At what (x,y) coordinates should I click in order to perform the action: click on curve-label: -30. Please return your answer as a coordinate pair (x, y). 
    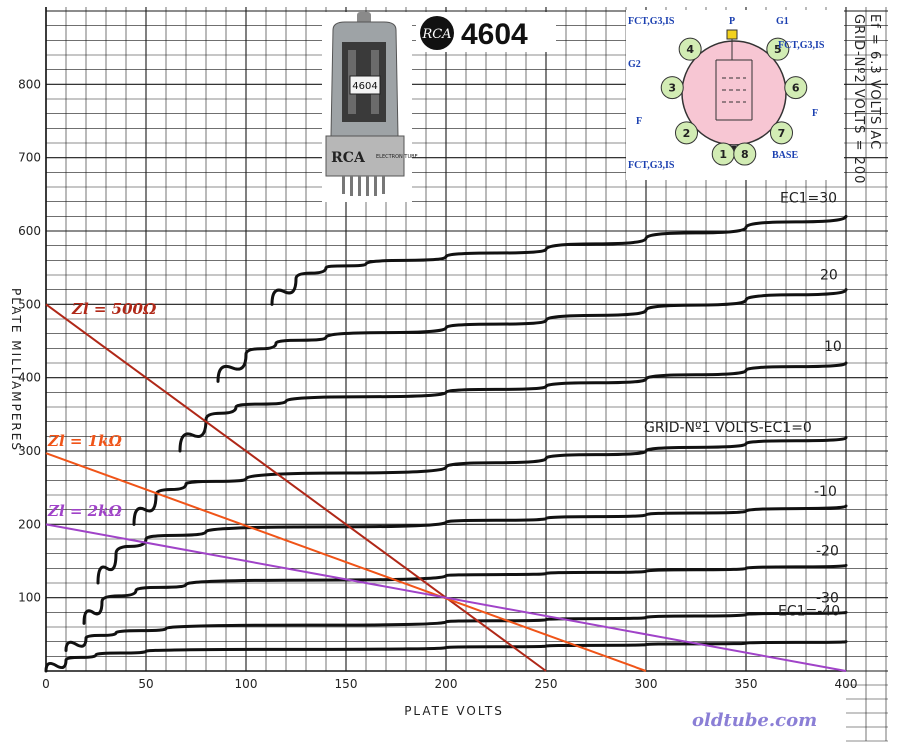
    Looking at the image, I should click on (827, 598).